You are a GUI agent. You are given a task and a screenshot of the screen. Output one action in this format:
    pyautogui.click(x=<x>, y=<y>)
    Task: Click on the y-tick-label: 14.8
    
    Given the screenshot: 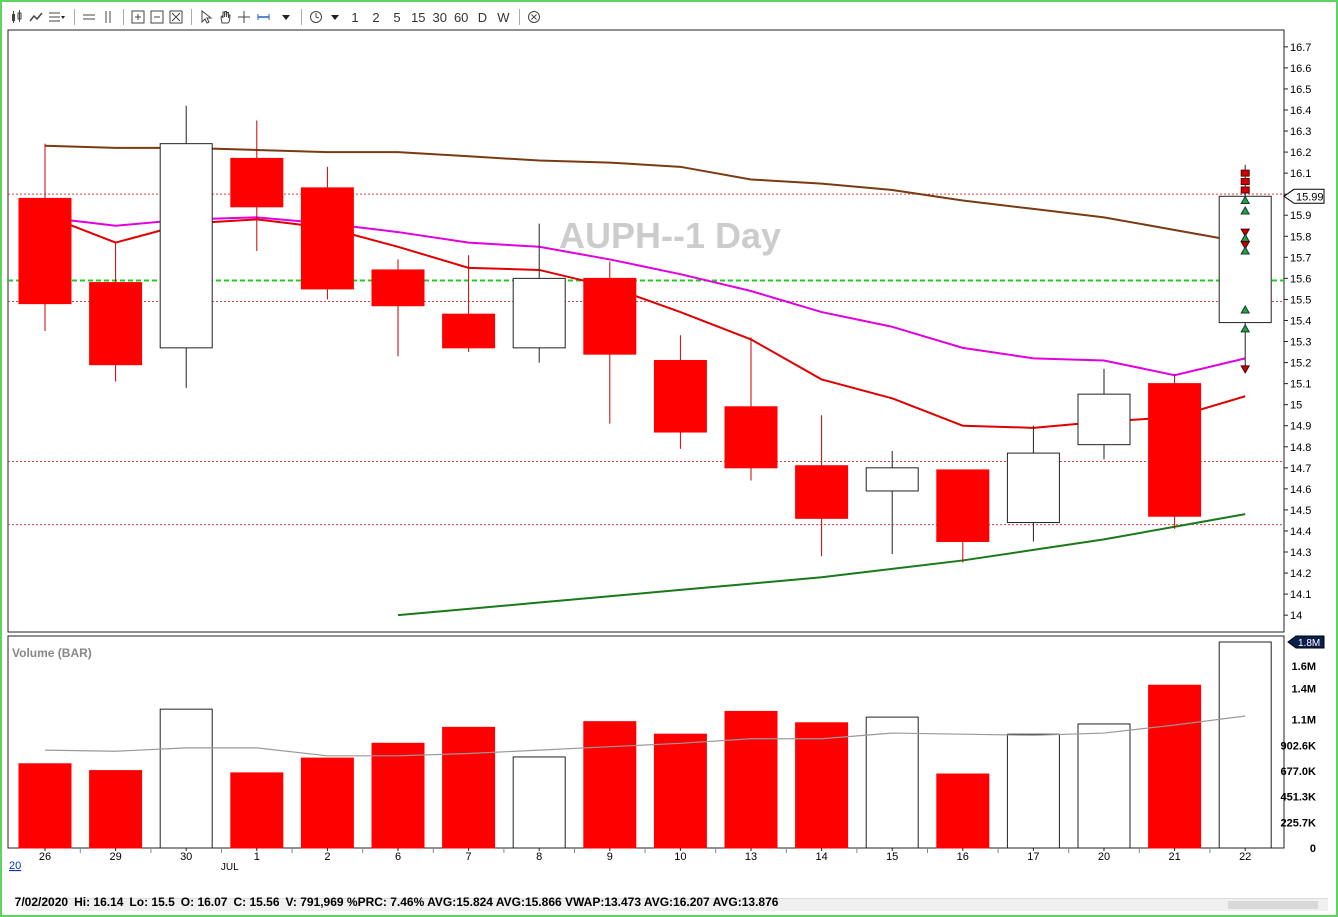 What is the action you would take?
    pyautogui.click(x=1300, y=448)
    